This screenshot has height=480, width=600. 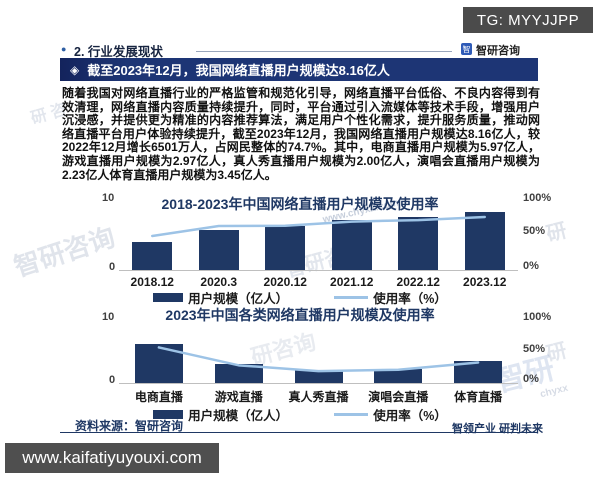 What do you see at coordinates (152, 282) in the screenshot?
I see `x-axis-label: 2018.12` at bounding box center [152, 282].